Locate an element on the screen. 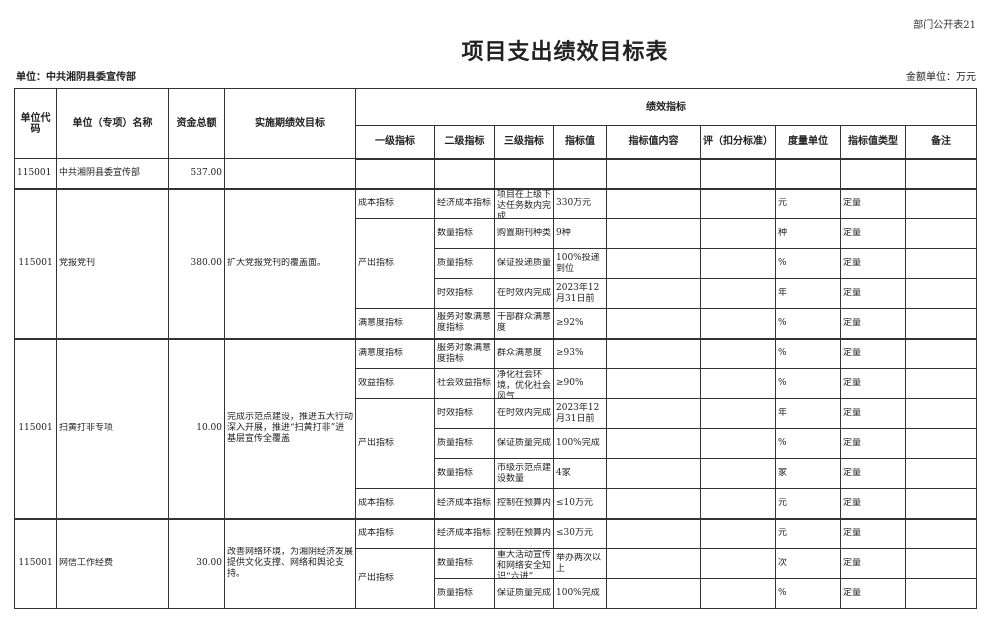 Image resolution: width=1000 pixels, height=635 pixels. project-amount-text: 30.00 is located at coordinates (209, 563).